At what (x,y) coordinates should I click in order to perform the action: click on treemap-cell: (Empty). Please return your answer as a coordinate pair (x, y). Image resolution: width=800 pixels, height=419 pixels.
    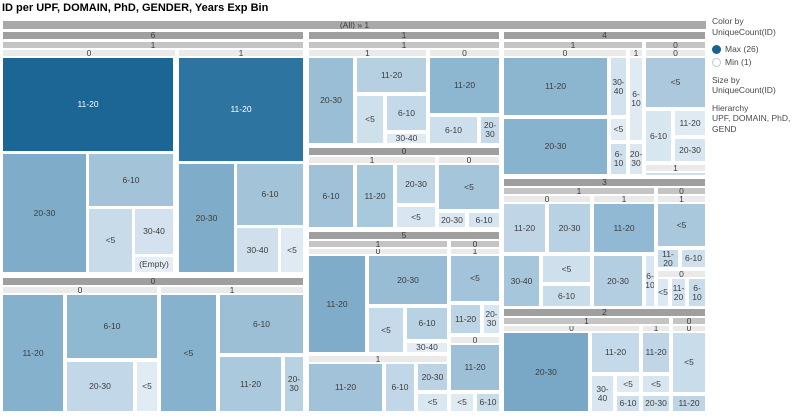
    Looking at the image, I should click on (154, 264).